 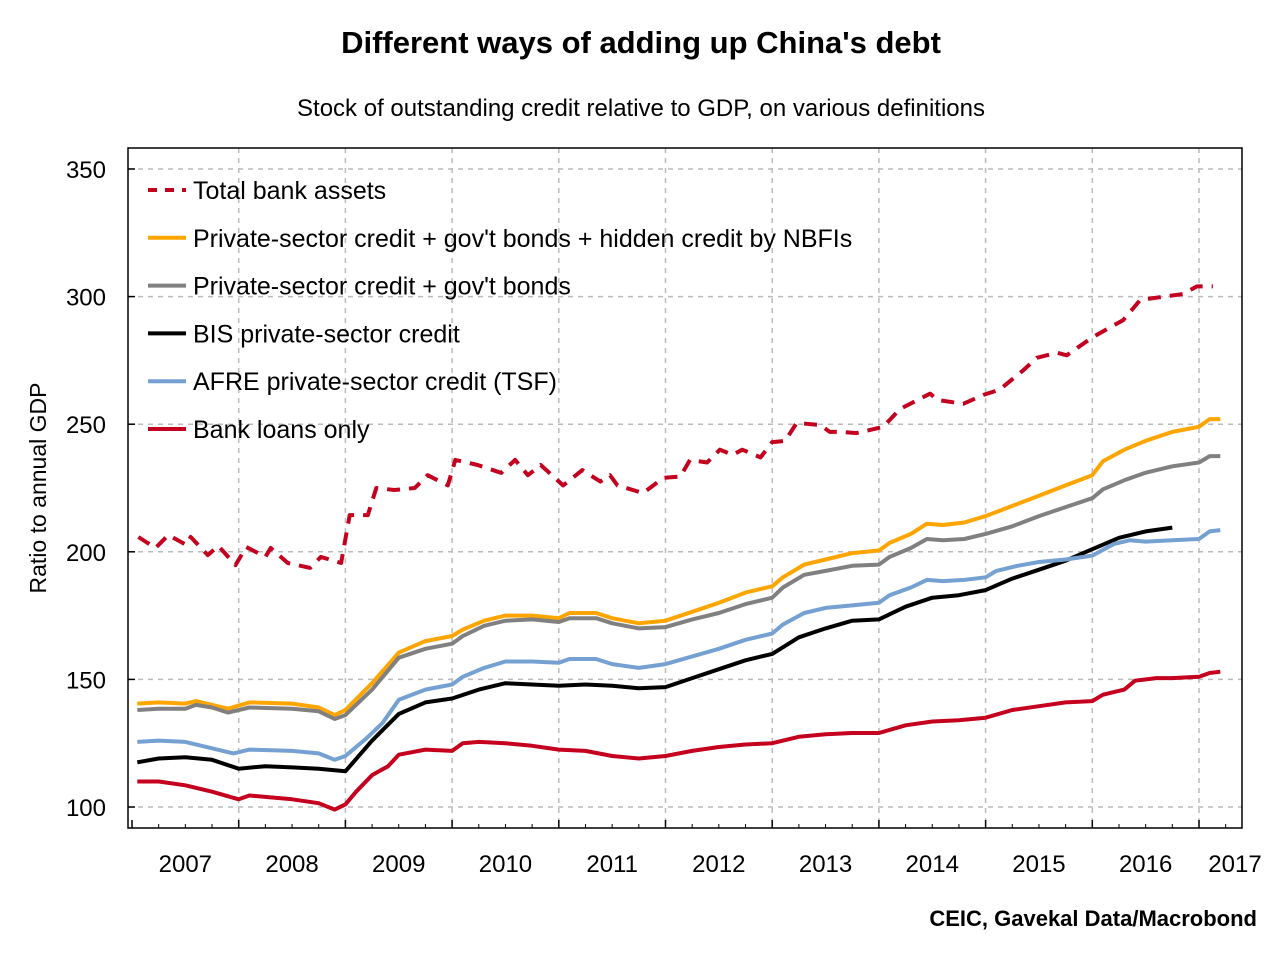 What do you see at coordinates (641, 42) in the screenshot?
I see `chart-title: Different ways of adding up China's debt` at bounding box center [641, 42].